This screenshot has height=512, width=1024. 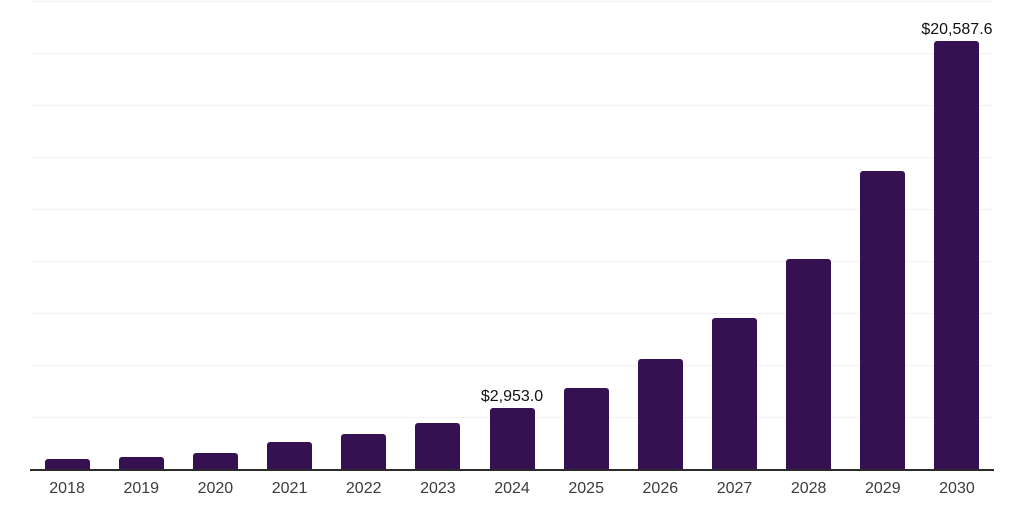 I want to click on bar-column-2020, so click(x=215, y=235).